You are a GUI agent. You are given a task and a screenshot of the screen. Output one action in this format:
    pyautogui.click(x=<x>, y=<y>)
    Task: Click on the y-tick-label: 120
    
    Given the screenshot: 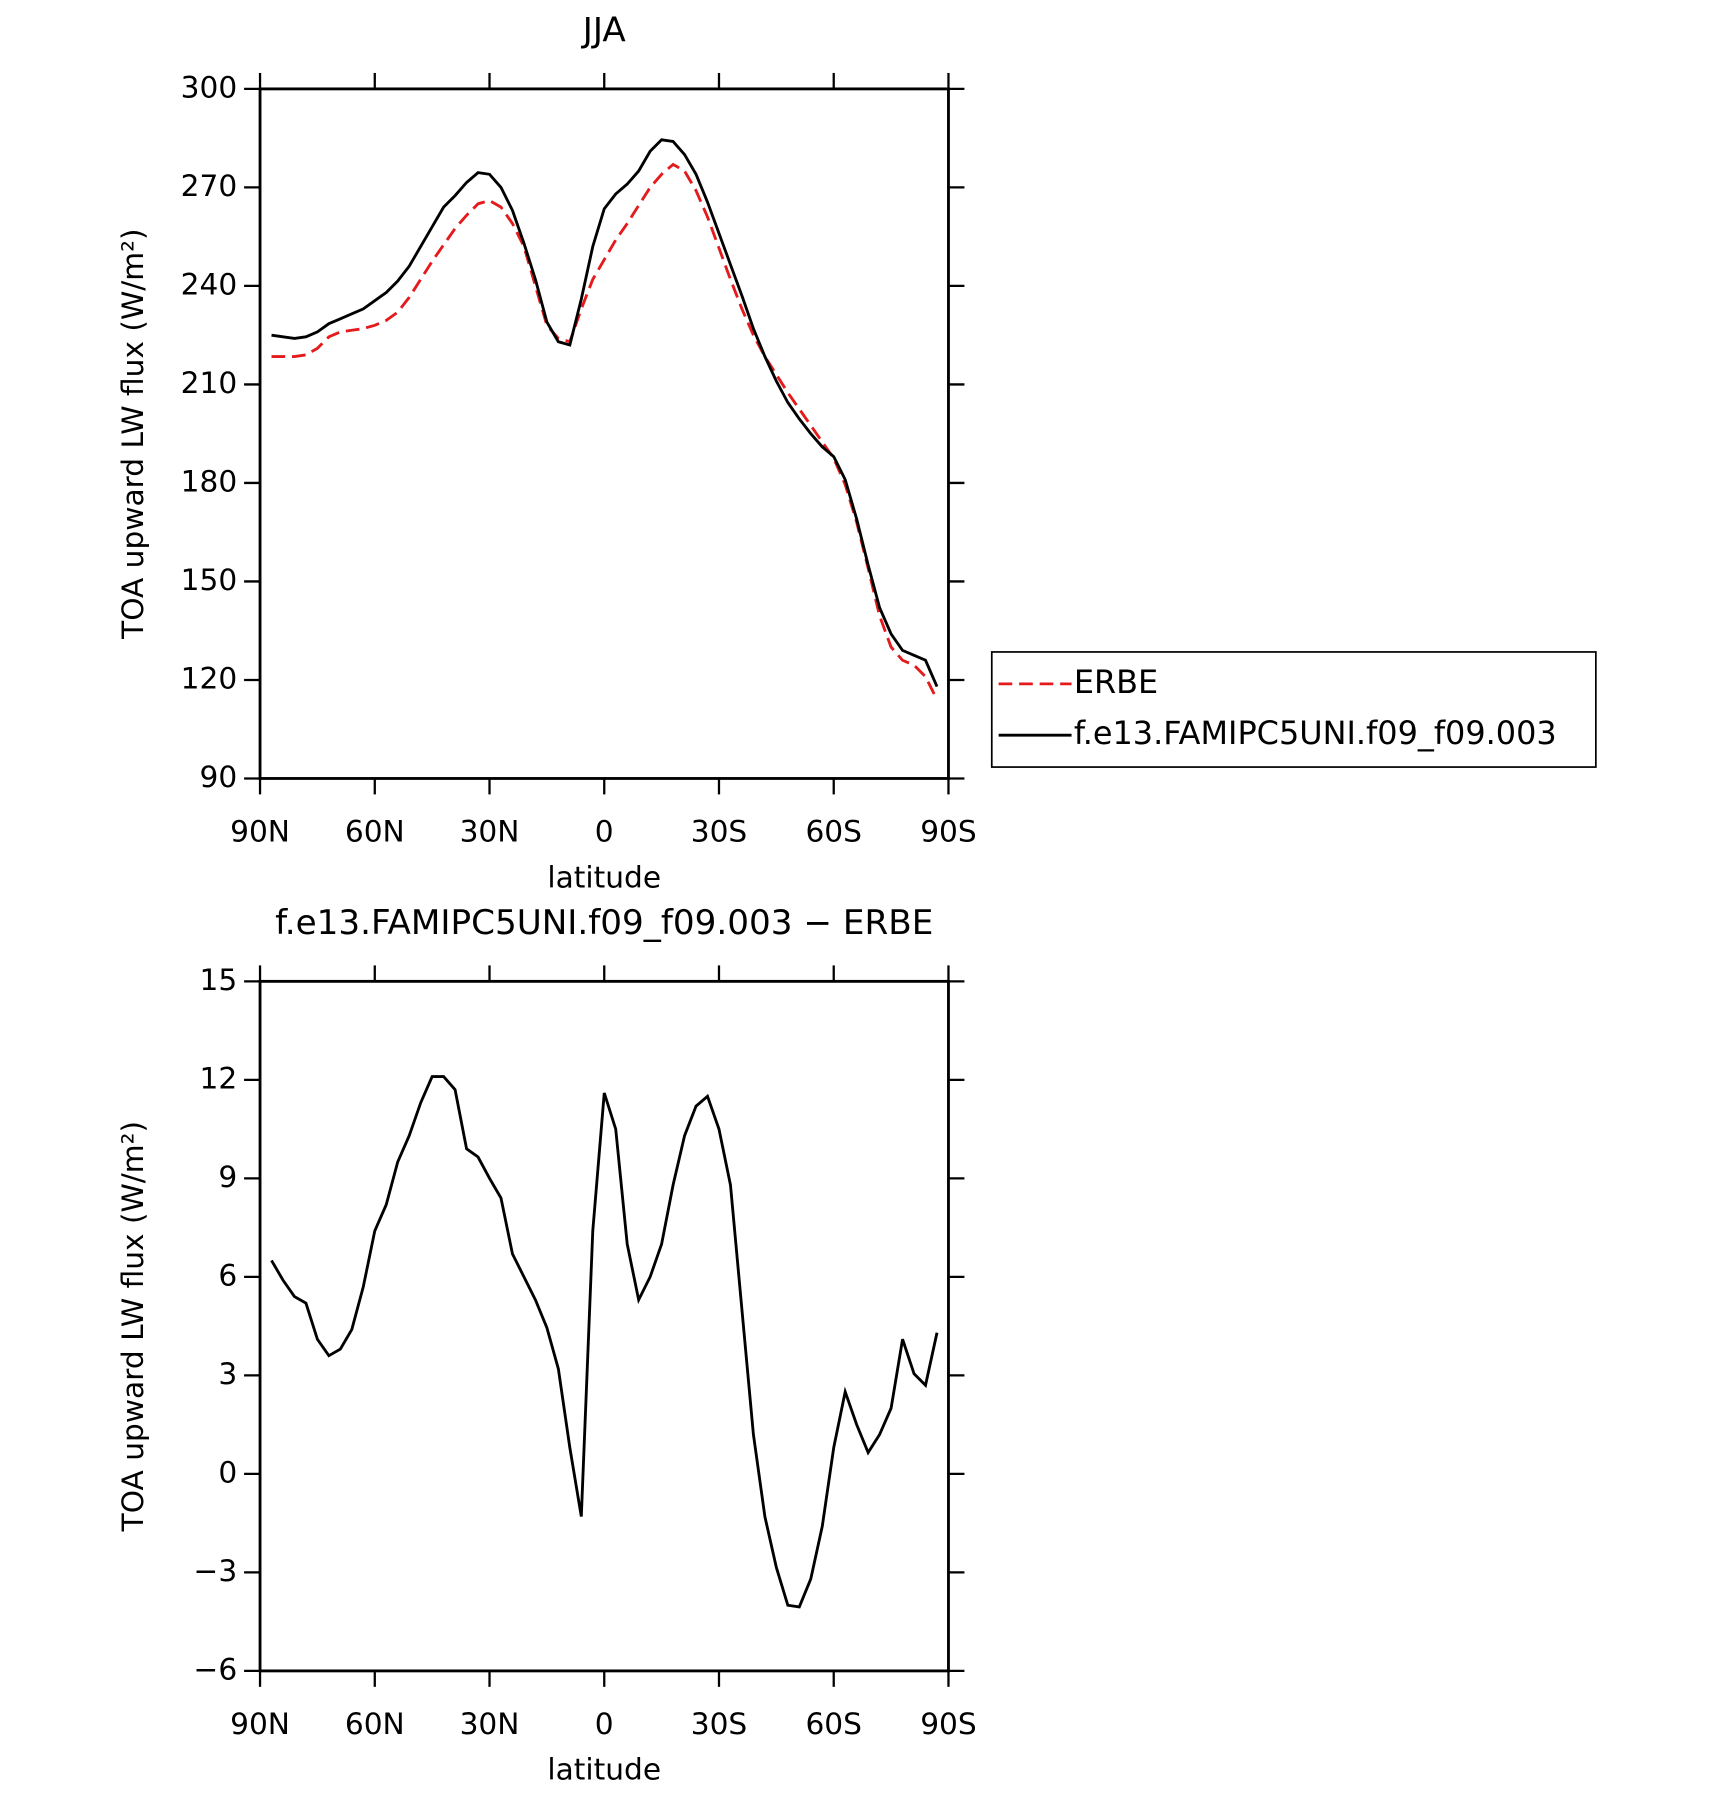 What is the action you would take?
    pyautogui.click(x=209, y=677)
    